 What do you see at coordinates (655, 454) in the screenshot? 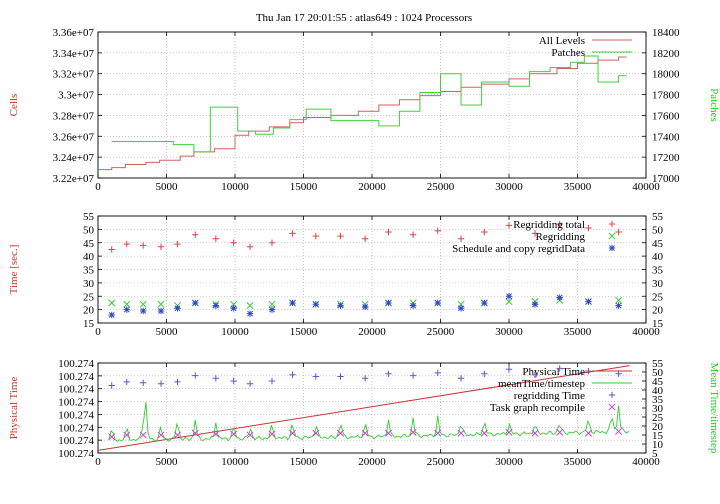
I see `y2-tick-label: 5` at bounding box center [655, 454].